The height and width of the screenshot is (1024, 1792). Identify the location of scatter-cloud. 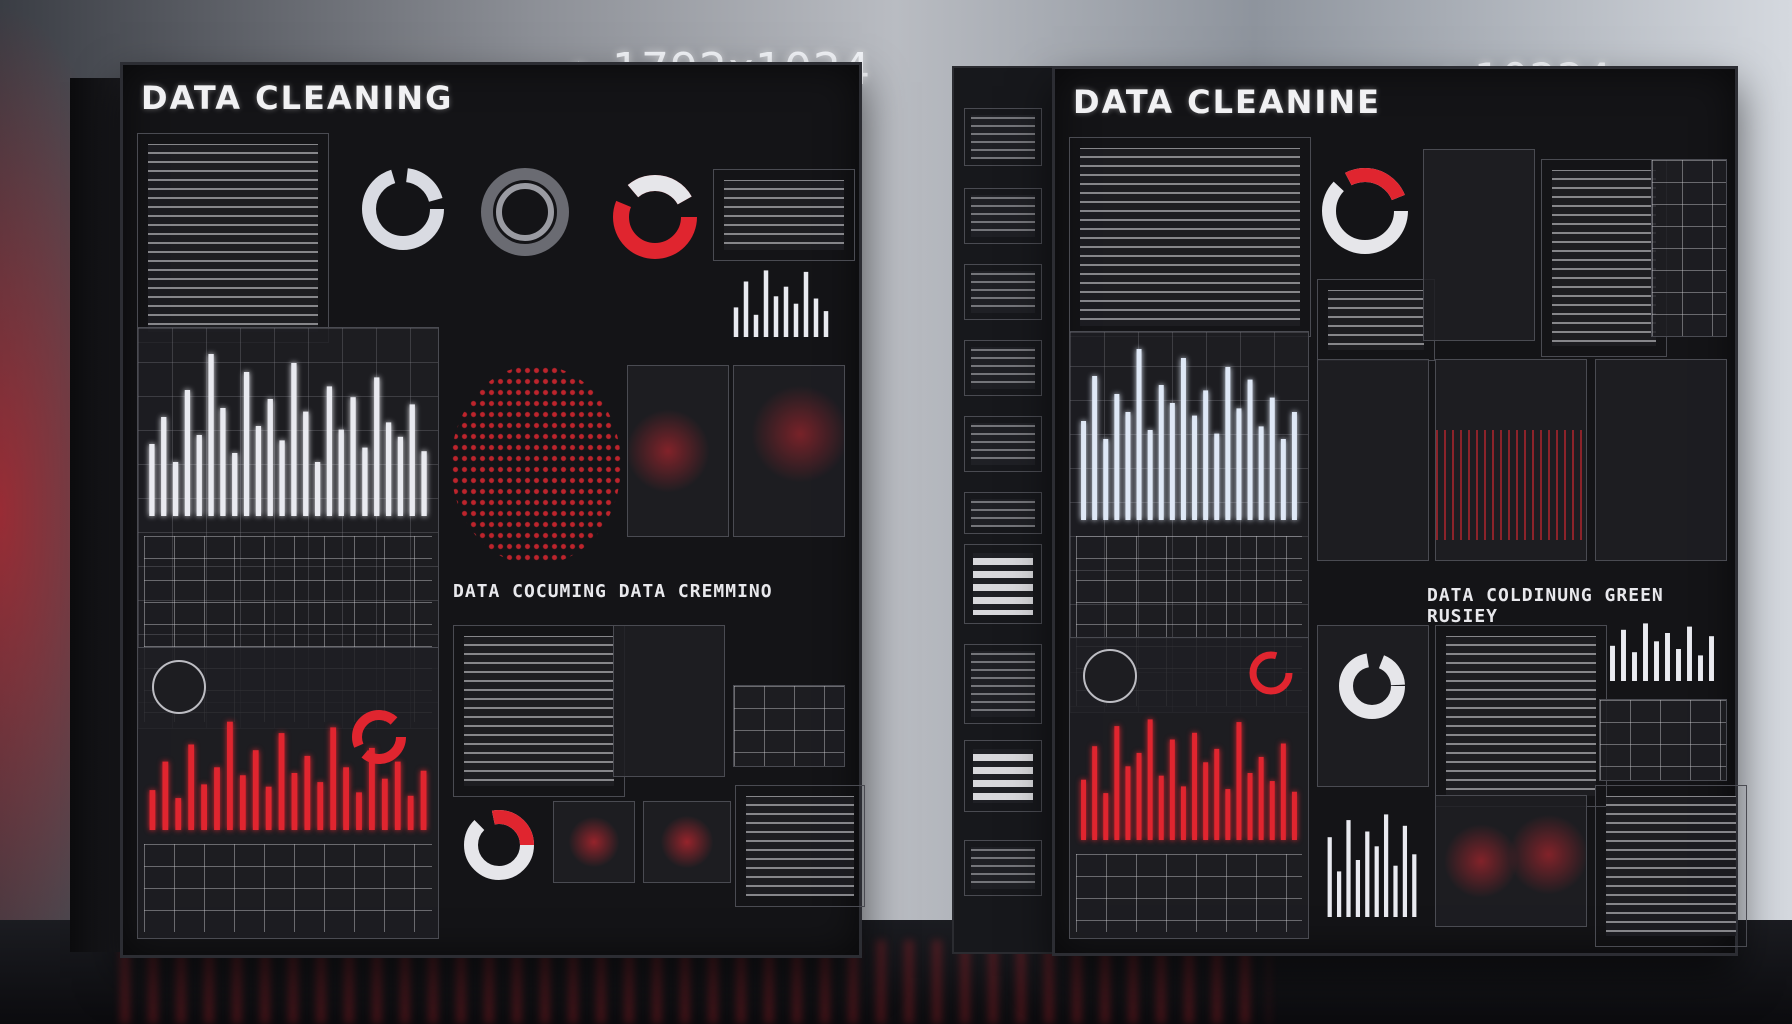
(536, 465).